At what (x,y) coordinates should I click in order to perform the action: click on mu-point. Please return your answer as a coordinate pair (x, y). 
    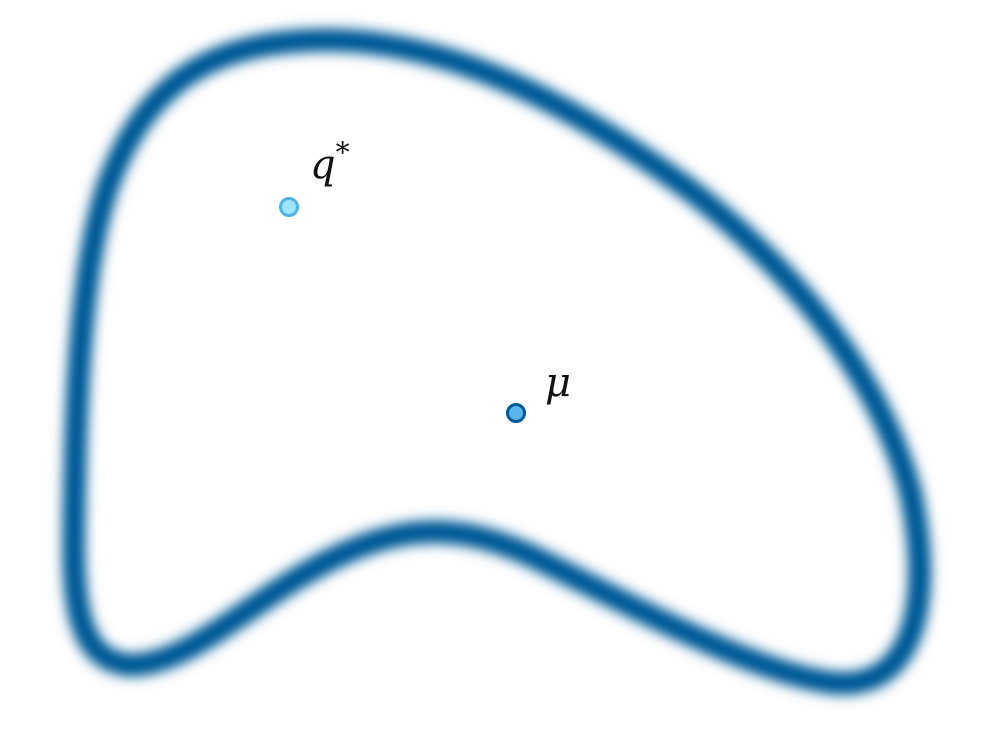
    Looking at the image, I should click on (516, 413).